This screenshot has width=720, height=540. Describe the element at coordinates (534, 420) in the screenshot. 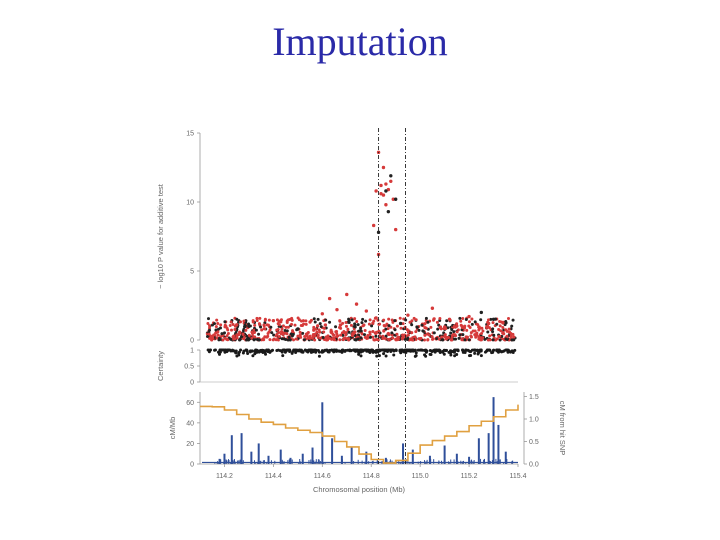

I see `rec-ytick-right-label: 1.0` at that location.